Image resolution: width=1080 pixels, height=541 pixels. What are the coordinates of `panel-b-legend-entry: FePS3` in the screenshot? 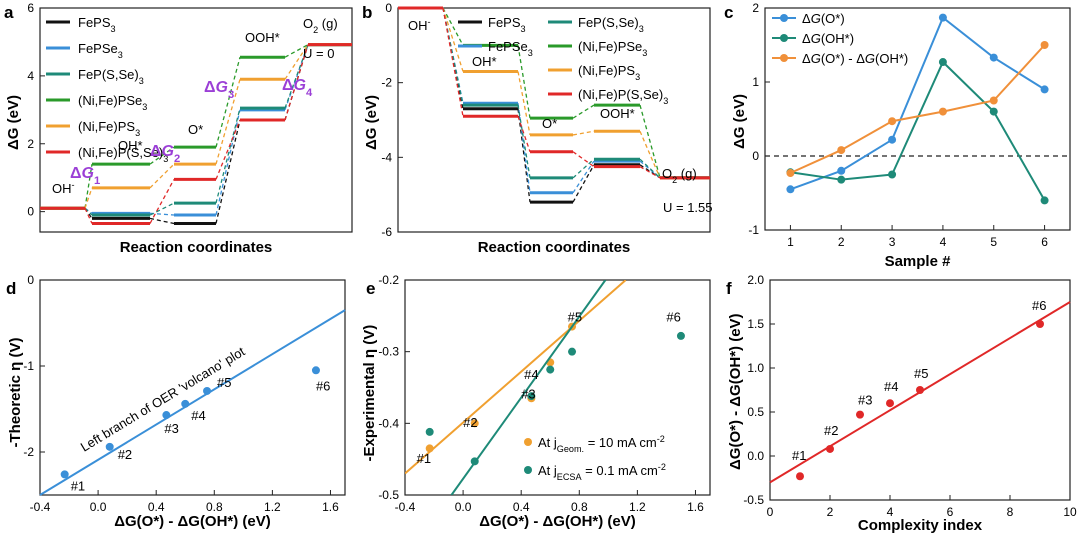 It's located at (507, 24).